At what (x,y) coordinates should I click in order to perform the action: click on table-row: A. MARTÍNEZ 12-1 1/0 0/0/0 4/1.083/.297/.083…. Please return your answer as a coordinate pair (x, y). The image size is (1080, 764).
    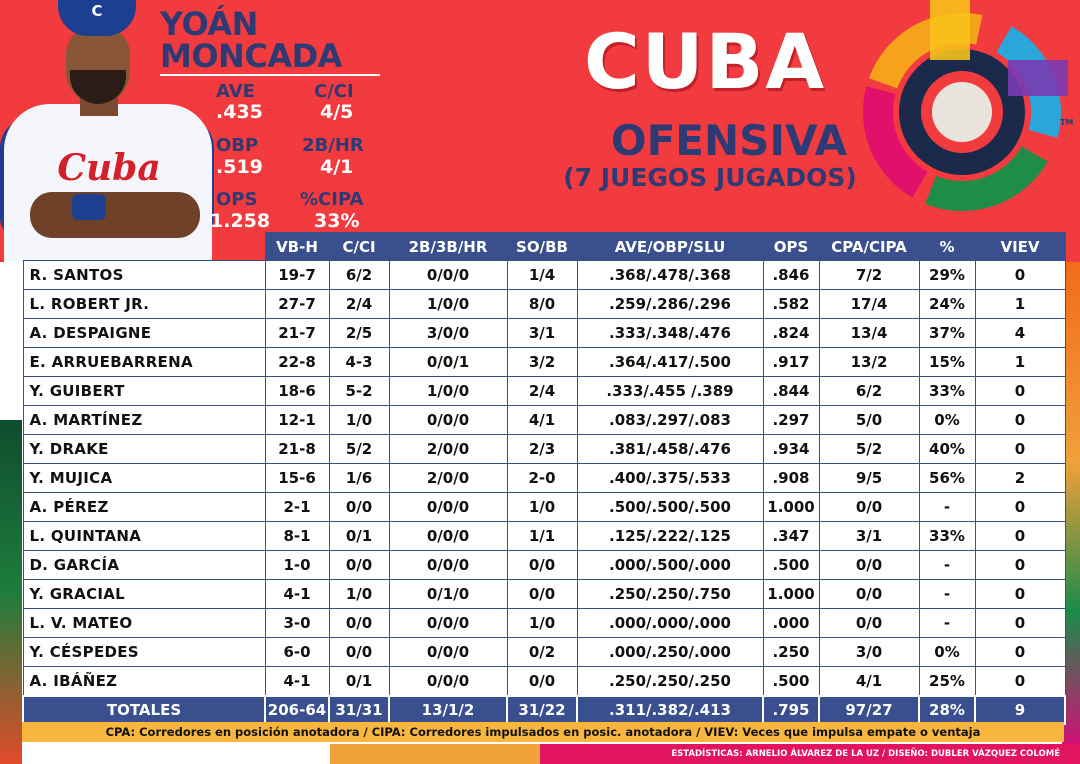
    Looking at the image, I should click on (544, 420).